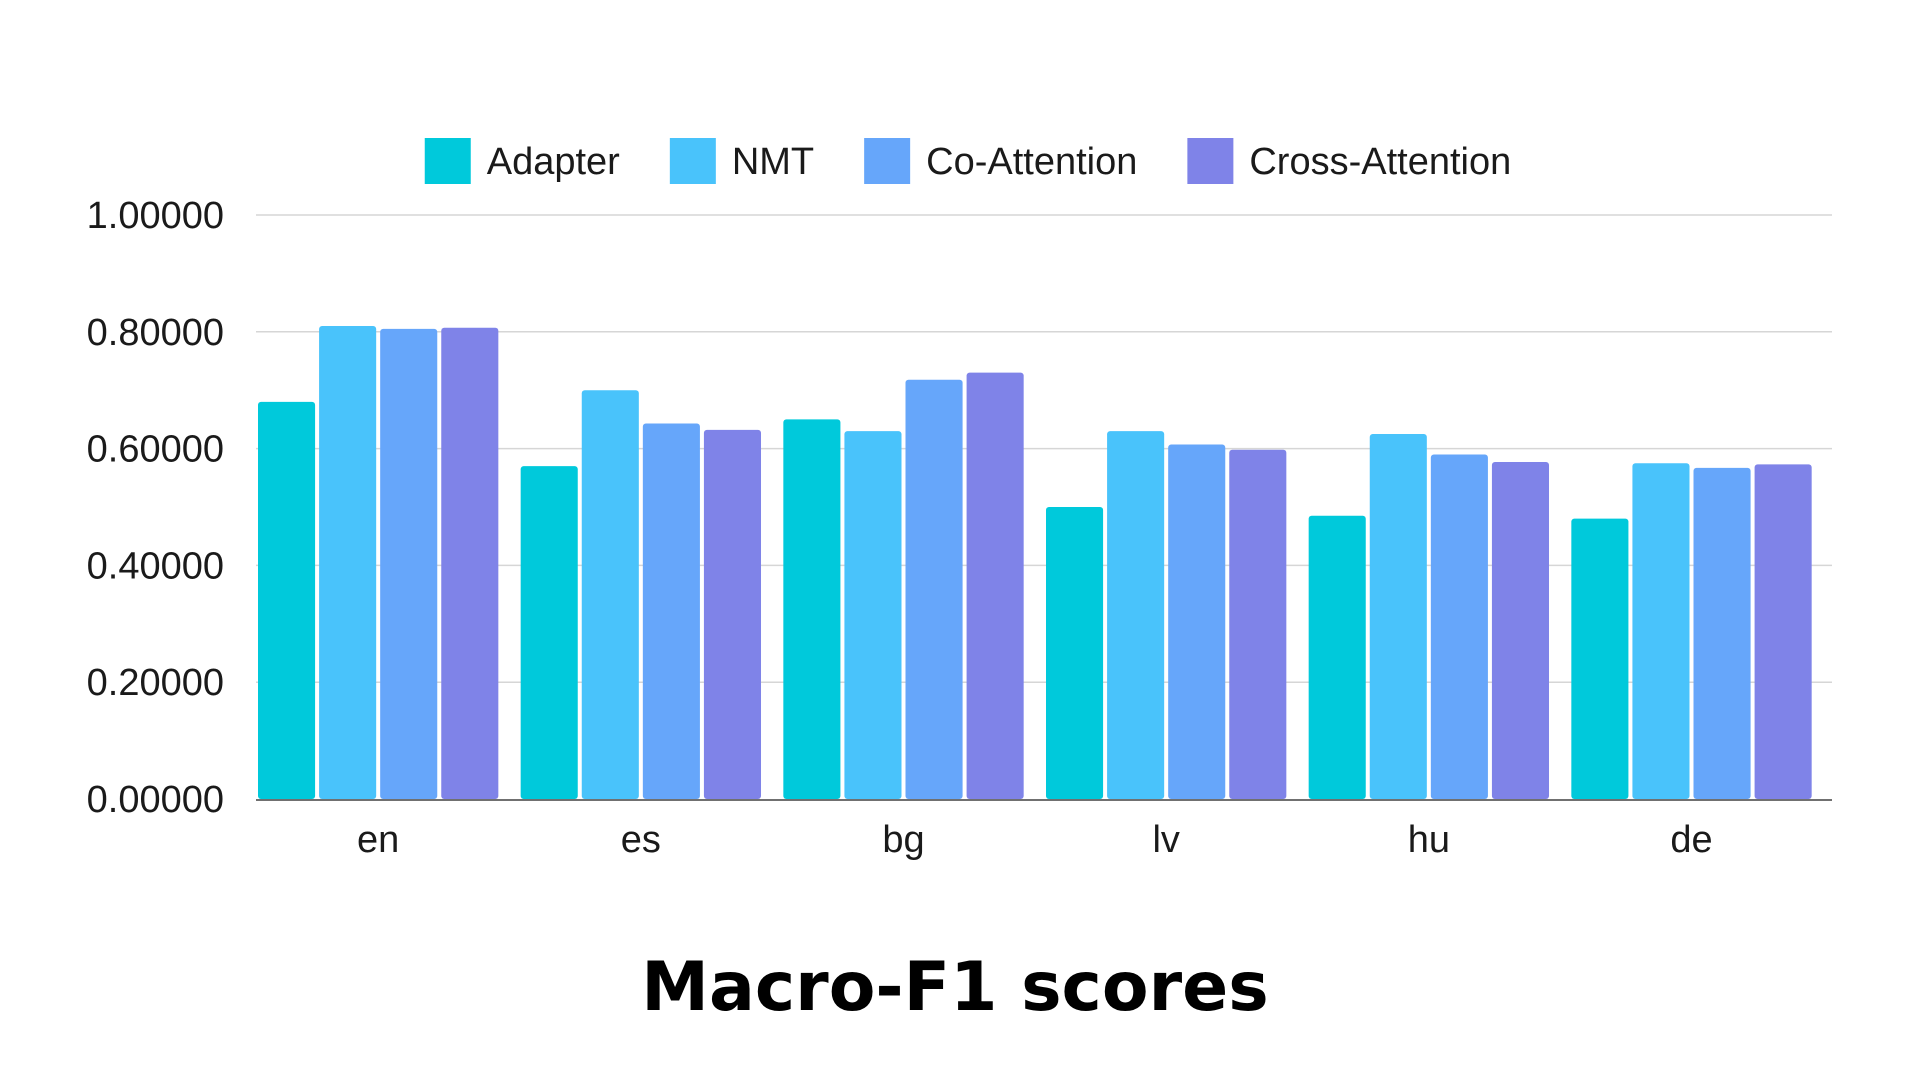 The width and height of the screenshot is (1920, 1080). I want to click on bar-en-cross-attention, so click(470, 563).